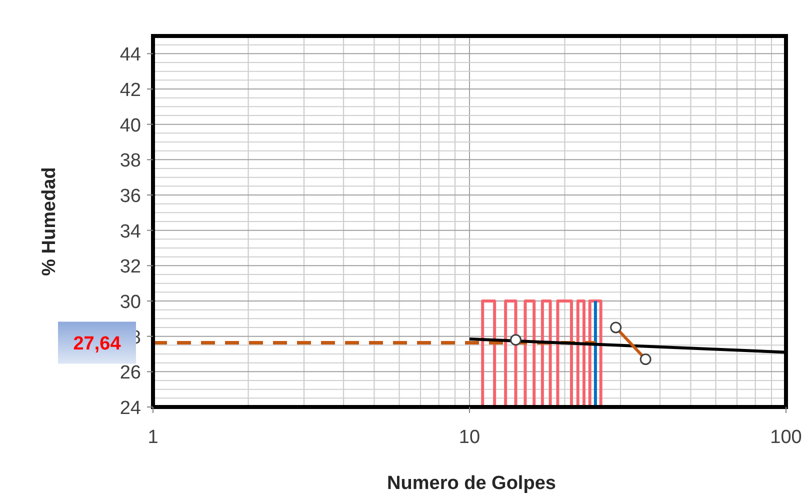 The width and height of the screenshot is (811, 499). What do you see at coordinates (131, 231) in the screenshot?
I see `y-tick-label: 34` at bounding box center [131, 231].